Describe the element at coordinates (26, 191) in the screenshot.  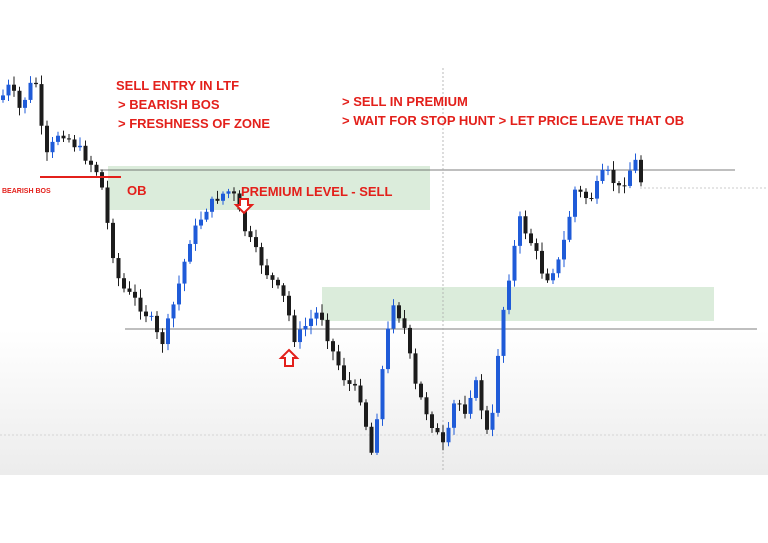
I see `bos-label: BEARISH BOS` at that location.